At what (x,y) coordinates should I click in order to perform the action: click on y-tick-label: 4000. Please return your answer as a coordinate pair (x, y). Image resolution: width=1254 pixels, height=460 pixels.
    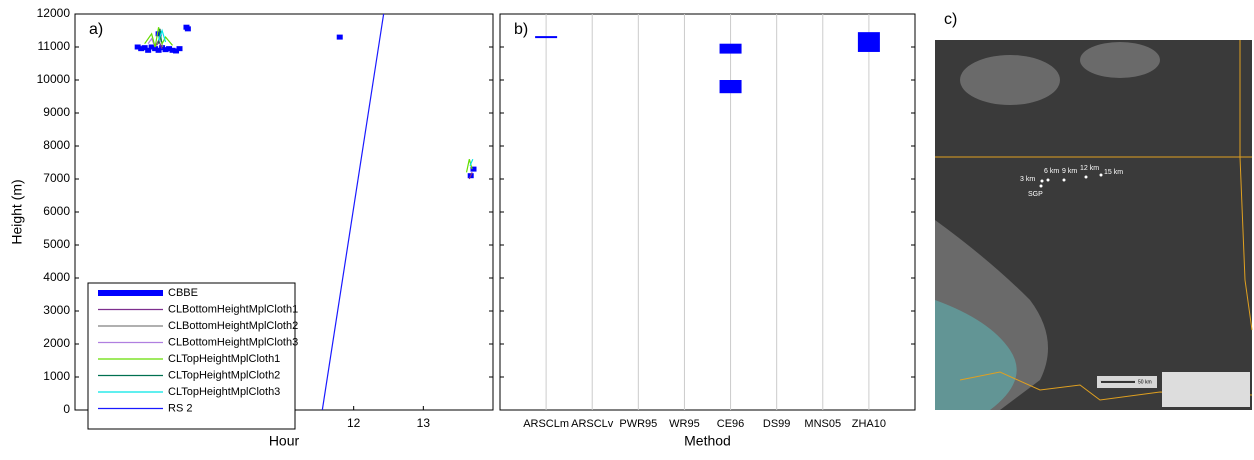
    Looking at the image, I should click on (56, 277).